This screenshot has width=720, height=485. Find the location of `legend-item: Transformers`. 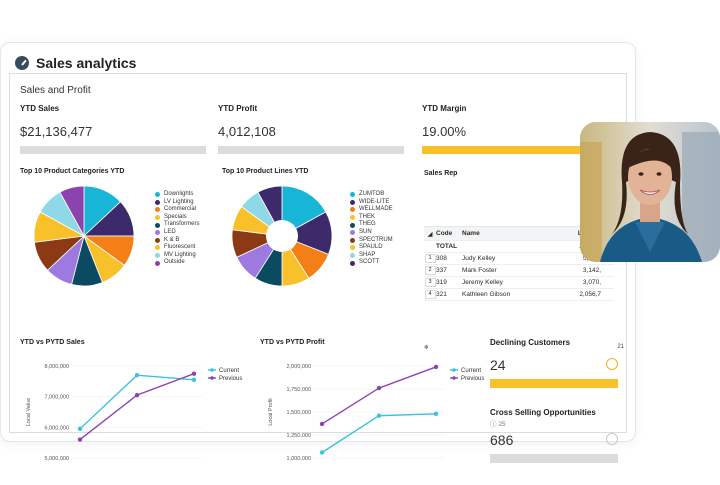

legend-item: Transformers is located at coordinates (177, 225).